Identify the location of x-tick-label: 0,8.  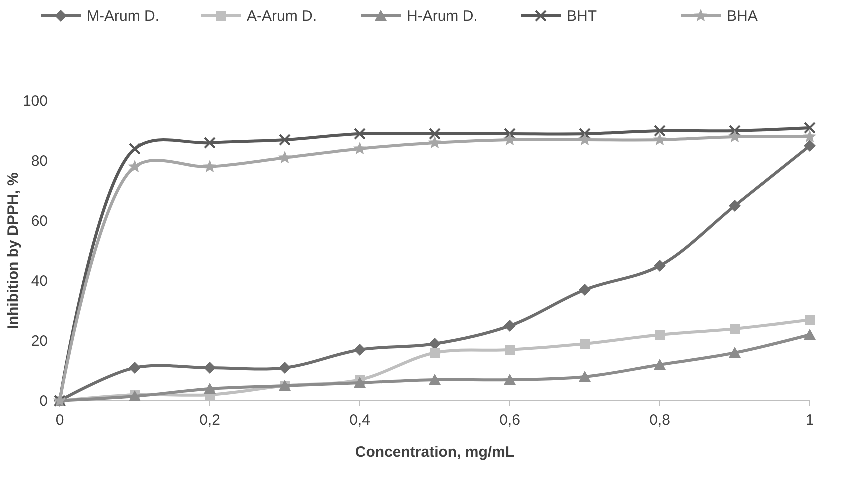
(660, 420).